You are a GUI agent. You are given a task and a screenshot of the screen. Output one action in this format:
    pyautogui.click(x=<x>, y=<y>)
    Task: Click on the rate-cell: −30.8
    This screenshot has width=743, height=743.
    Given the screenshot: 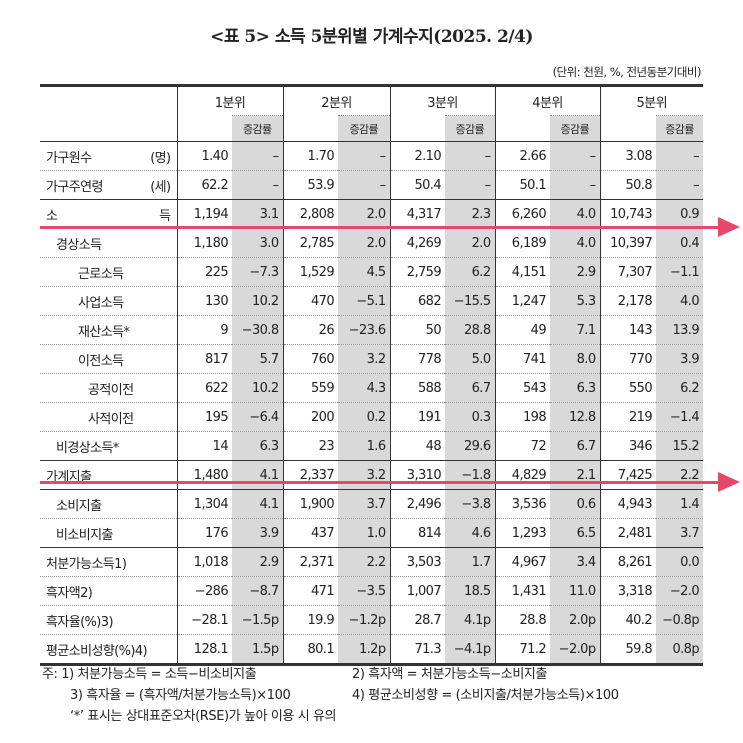 What is the action you would take?
    pyautogui.click(x=258, y=330)
    